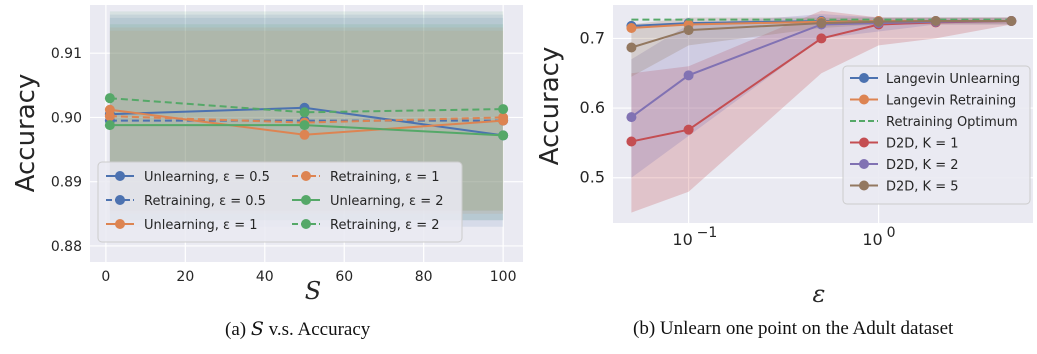 The width and height of the screenshot is (1037, 354). Describe the element at coordinates (201, 225) in the screenshot. I see `legend-label-a: Unlearning, ε = 1` at that location.